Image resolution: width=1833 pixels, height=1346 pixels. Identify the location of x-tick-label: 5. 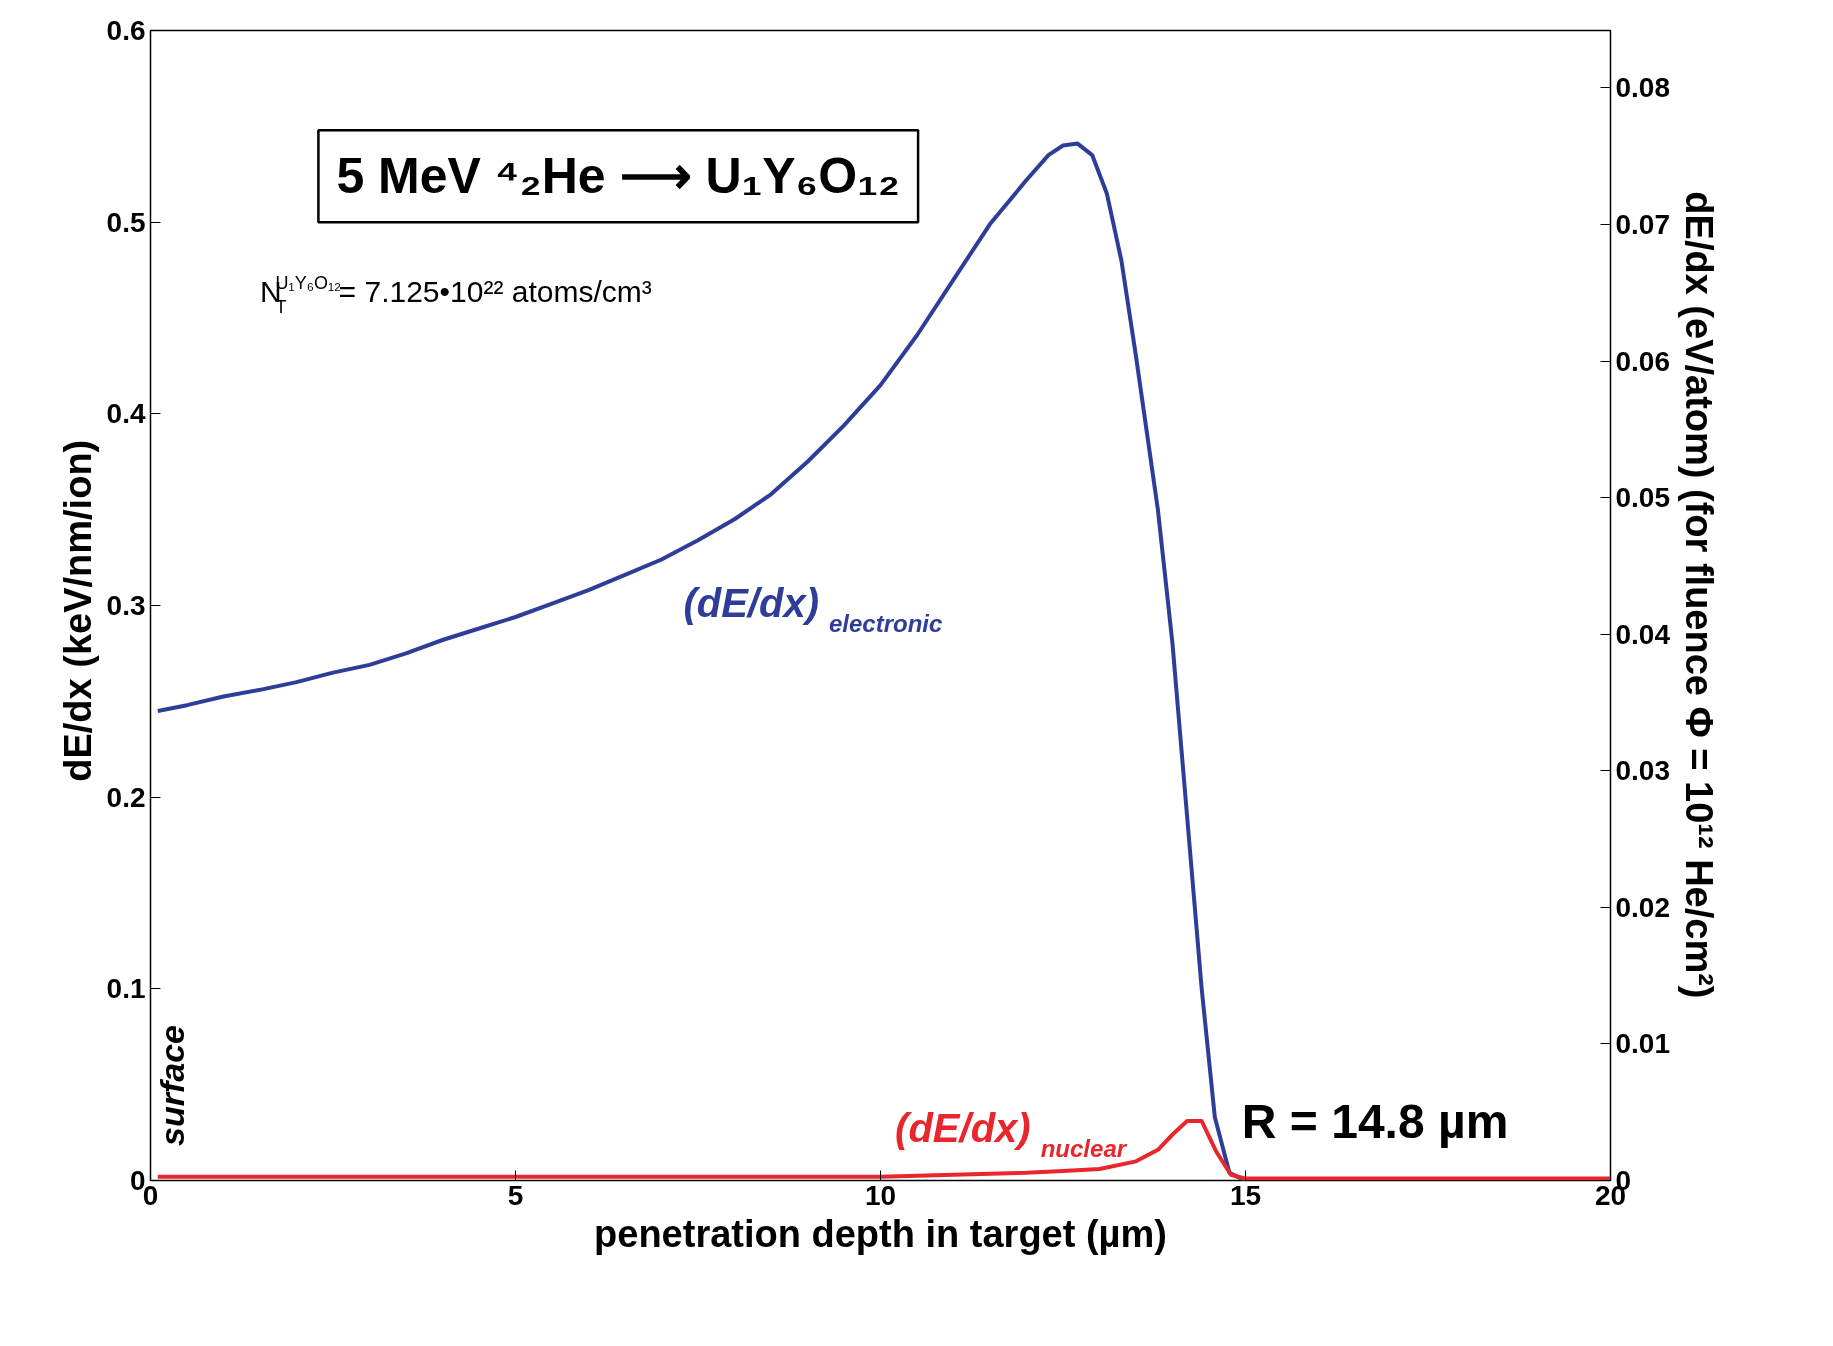
(515, 1195).